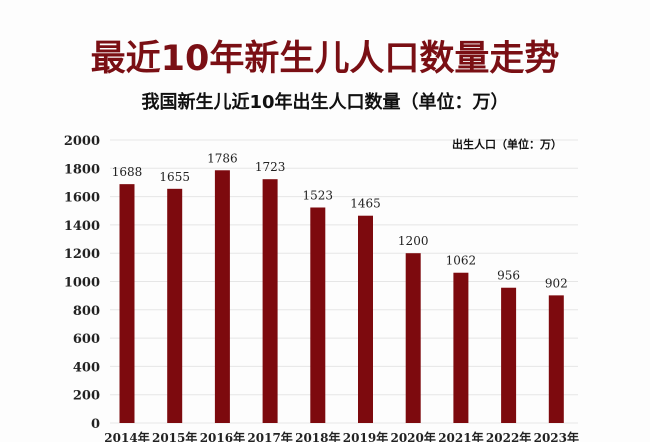  Describe the element at coordinates (127, 172) in the screenshot. I see `data-label: 1688` at that location.